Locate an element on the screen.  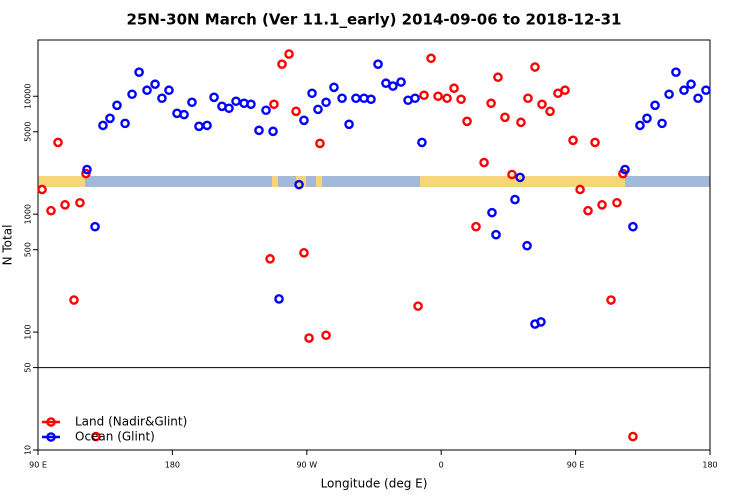
y-tick-label: 1000 is located at coordinates (28, 214).